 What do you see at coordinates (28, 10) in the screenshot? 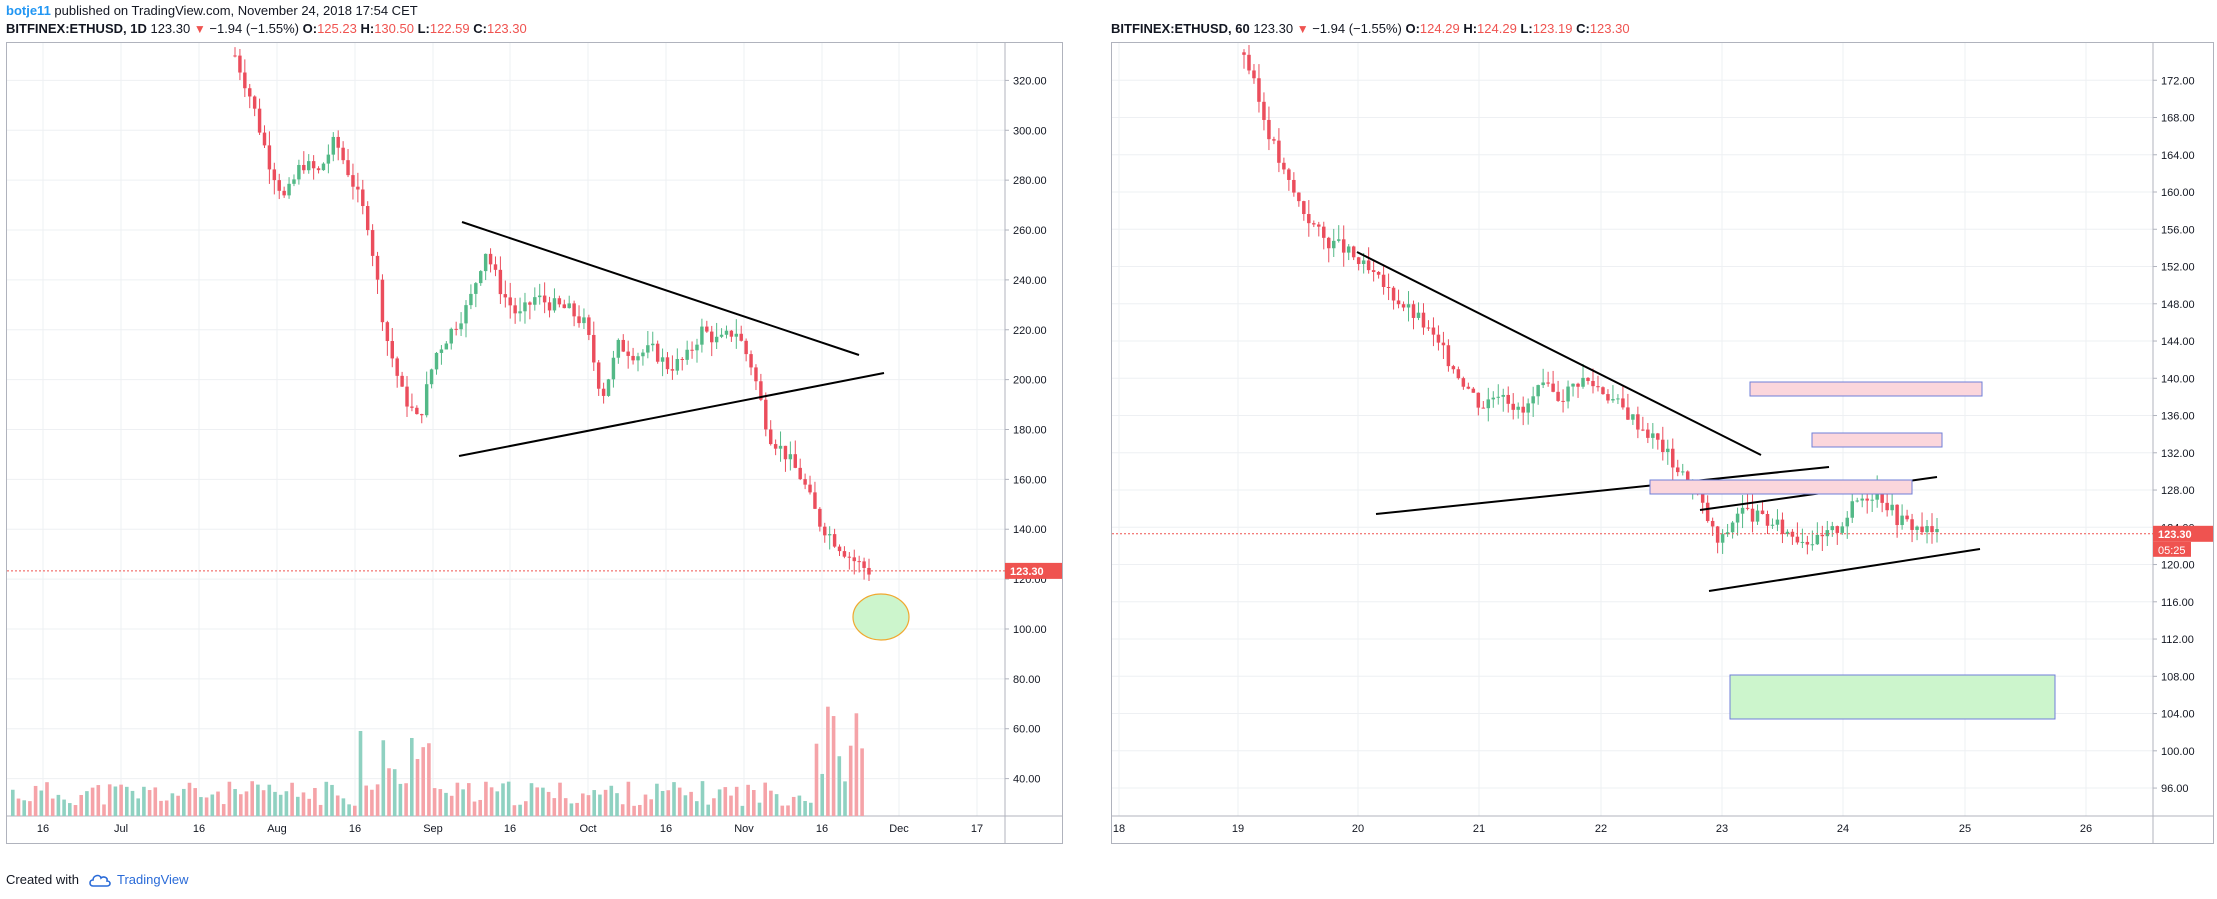
I see `author-link: botje11` at bounding box center [28, 10].